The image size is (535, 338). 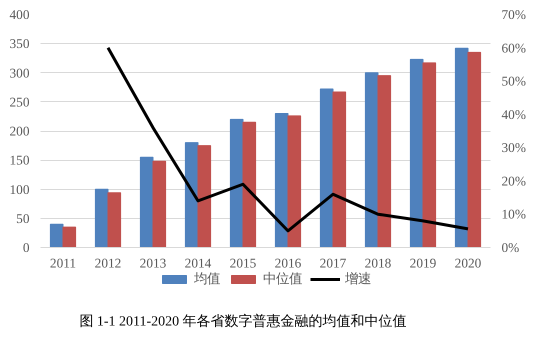 What do you see at coordinates (153, 263) in the screenshot?
I see `x-tick-label: 2013` at bounding box center [153, 263].